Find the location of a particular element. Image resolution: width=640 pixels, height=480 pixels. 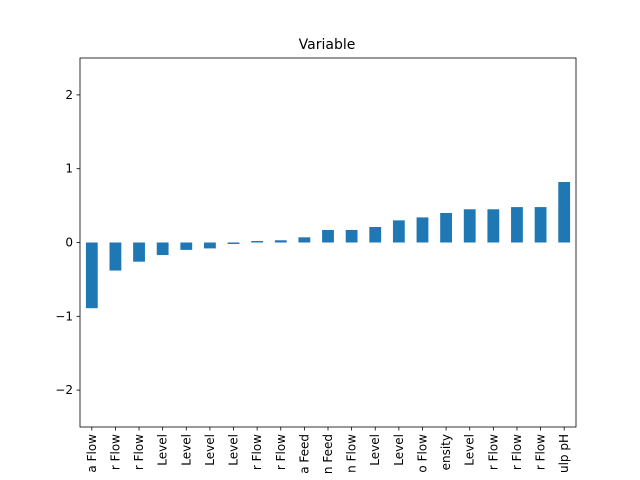

x-tick-label: n Flow is located at coordinates (352, 453).